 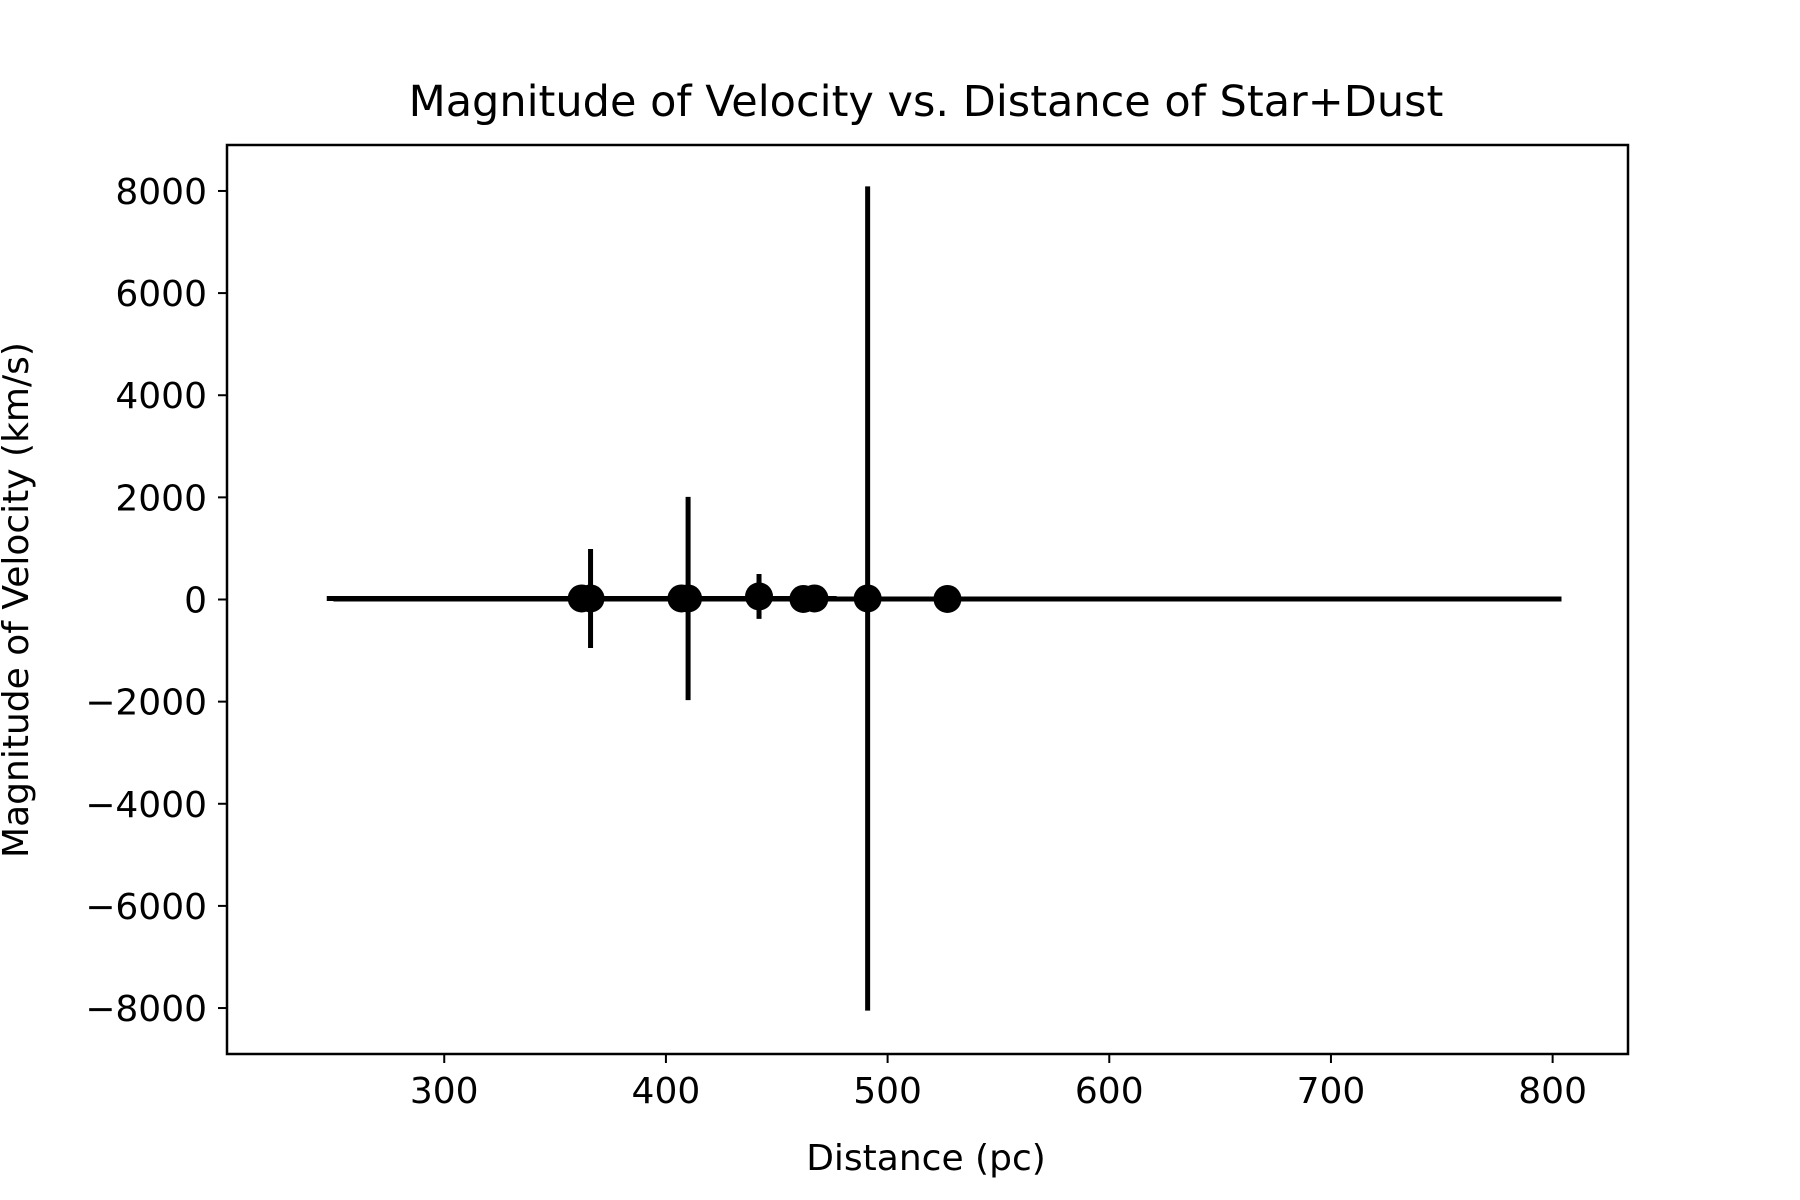 I want to click on x-tick-label: 600, so click(x=1109, y=1091).